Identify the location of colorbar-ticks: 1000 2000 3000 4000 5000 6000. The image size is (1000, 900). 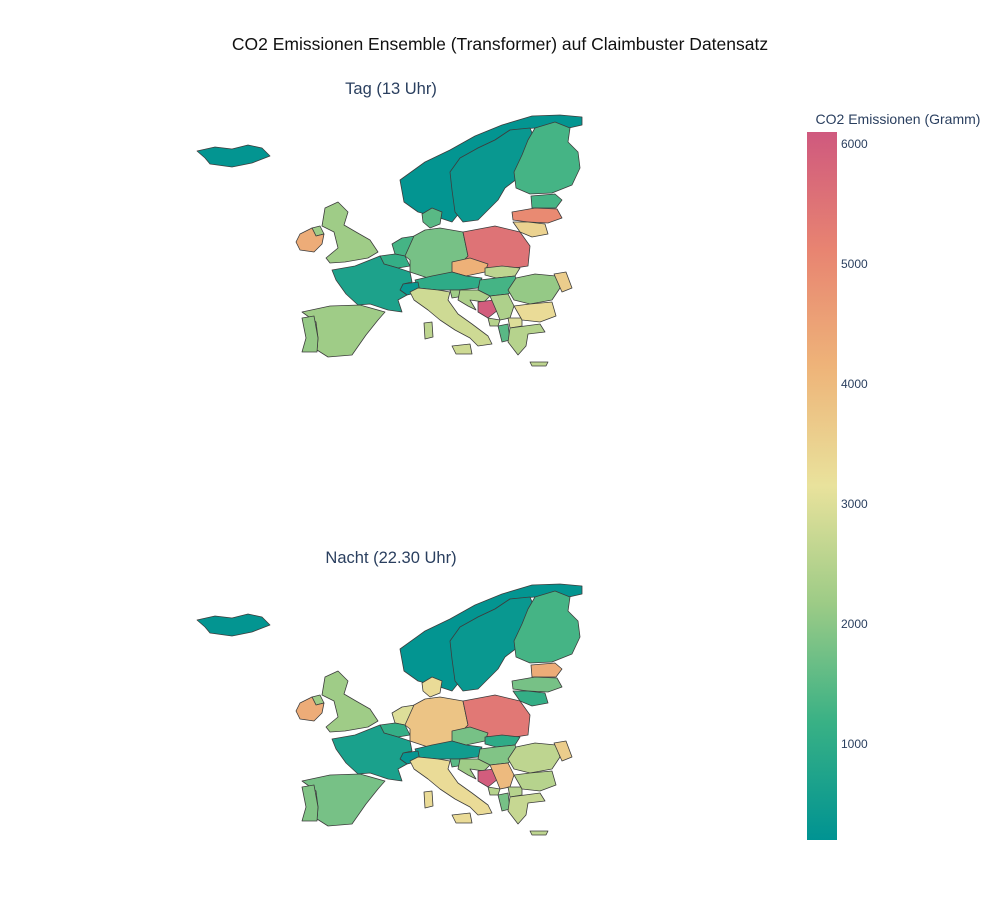
(854, 444).